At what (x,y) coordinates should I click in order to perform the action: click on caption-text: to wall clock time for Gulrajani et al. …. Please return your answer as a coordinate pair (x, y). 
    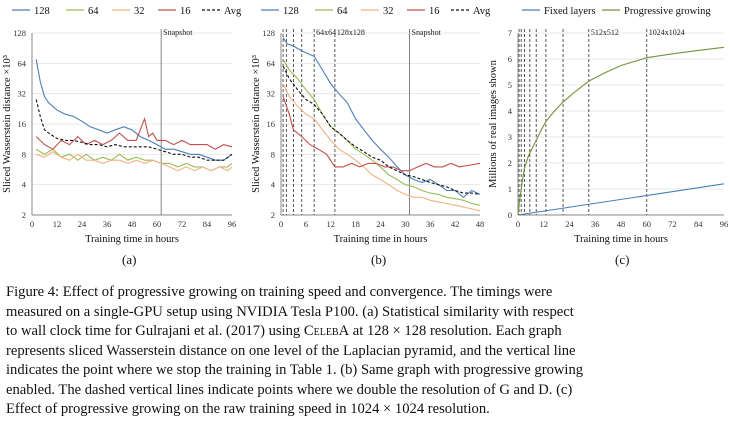
    Looking at the image, I should click on (155, 331).